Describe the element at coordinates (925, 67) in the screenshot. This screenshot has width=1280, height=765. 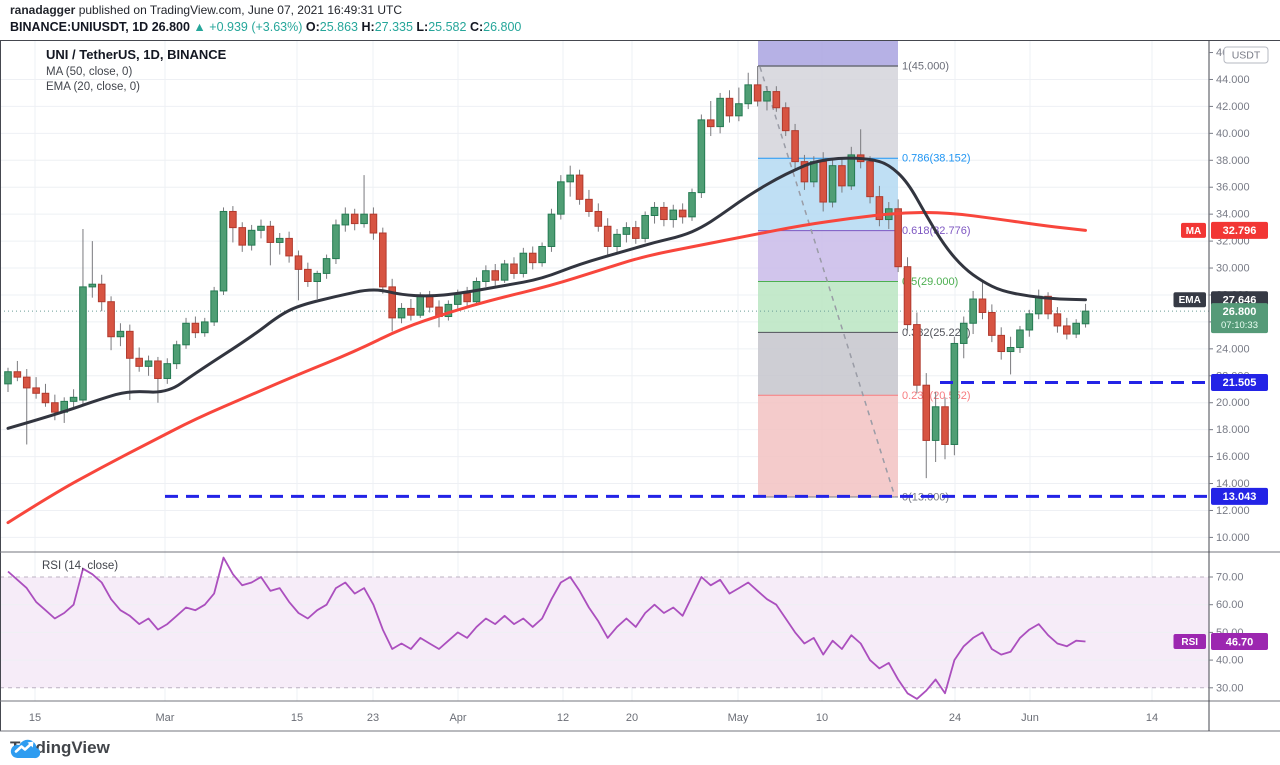
I see `fib-level-label: 1(45.000)` at that location.